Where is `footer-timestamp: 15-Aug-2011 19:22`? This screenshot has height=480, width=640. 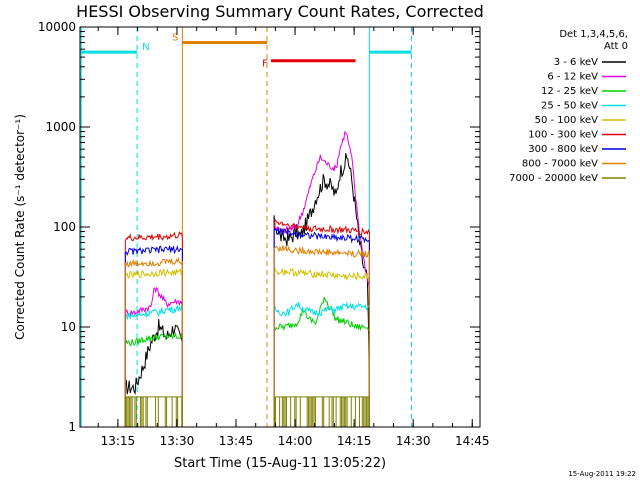
footer-timestamp: 15-Aug-2011 19:22 is located at coordinates (602, 474).